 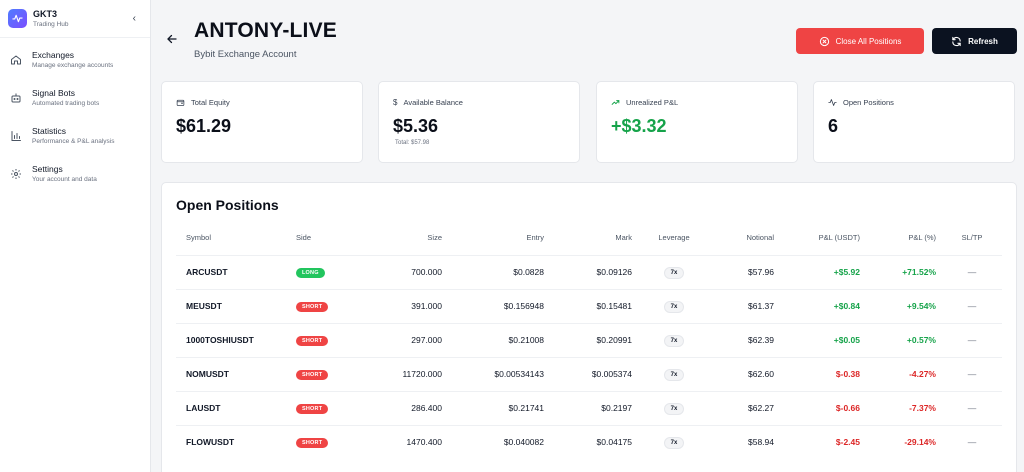 I want to click on mark-cell: $0.005374, so click(x=594, y=373).